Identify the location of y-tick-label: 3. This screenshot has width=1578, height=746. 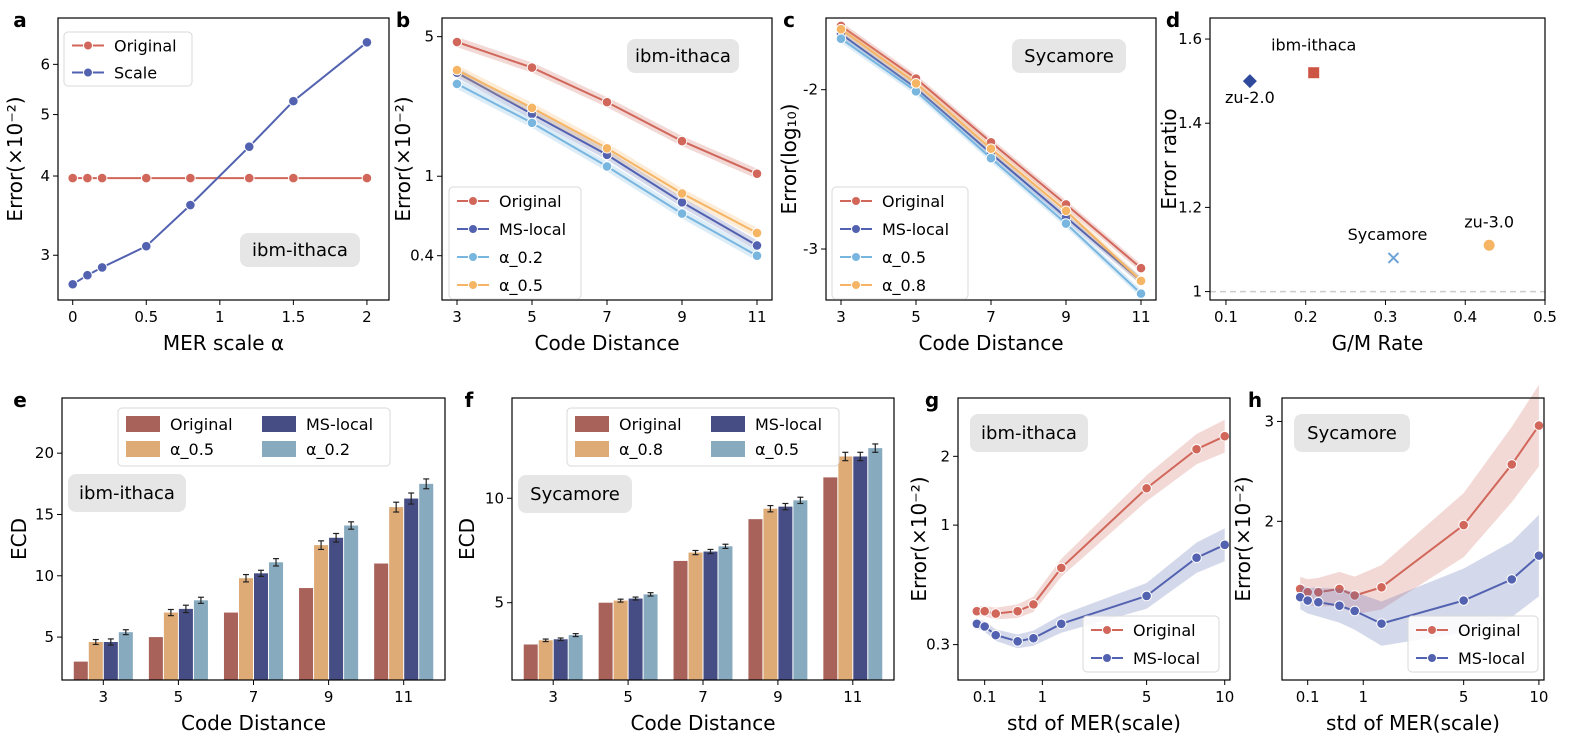
(45, 255).